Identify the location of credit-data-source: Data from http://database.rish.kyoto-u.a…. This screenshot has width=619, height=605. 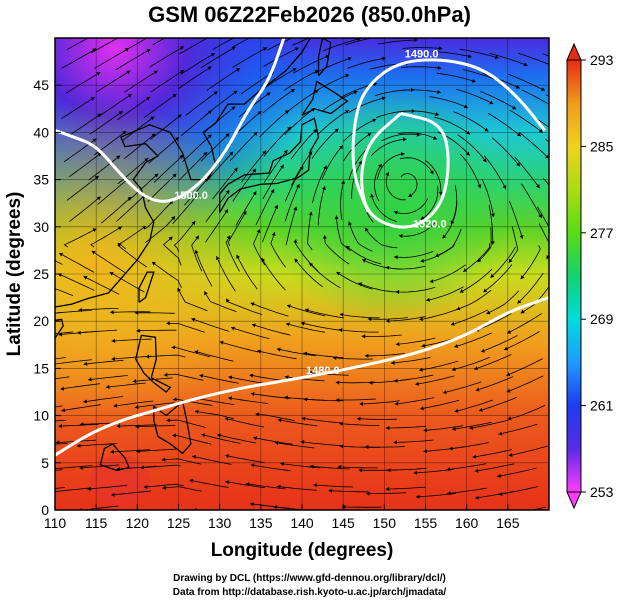
(309, 592).